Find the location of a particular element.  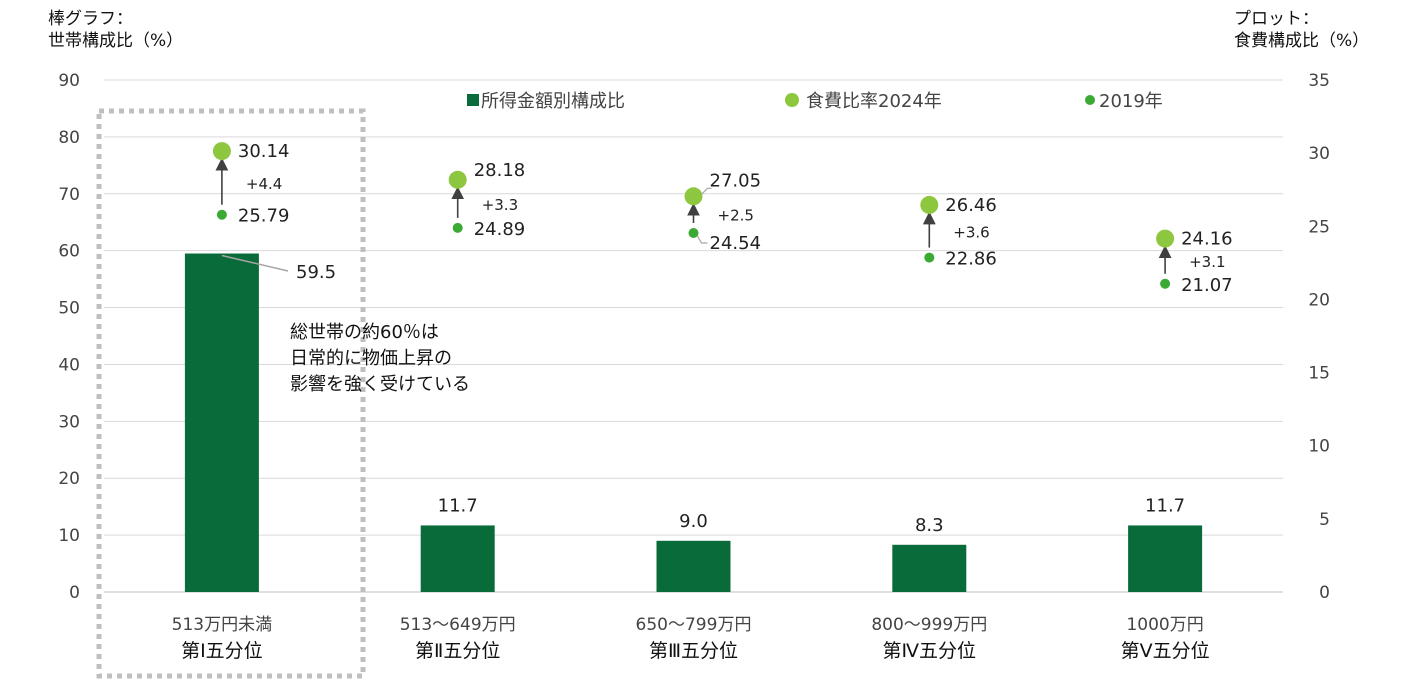

point-2019-label: 24.54 is located at coordinates (736, 243).